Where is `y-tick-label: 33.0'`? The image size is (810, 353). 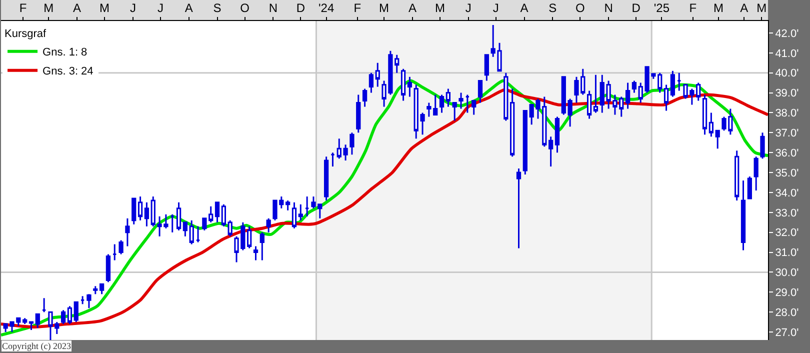
y-tick-label: 33.0' is located at coordinates (787, 213).